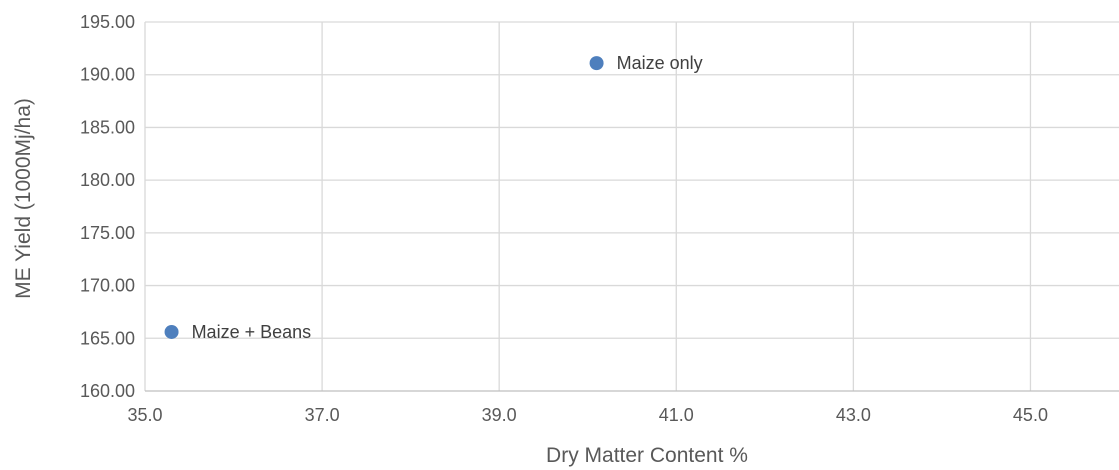  Describe the element at coordinates (252, 332) in the screenshot. I see `data-point-label: Maize + Beans` at that location.